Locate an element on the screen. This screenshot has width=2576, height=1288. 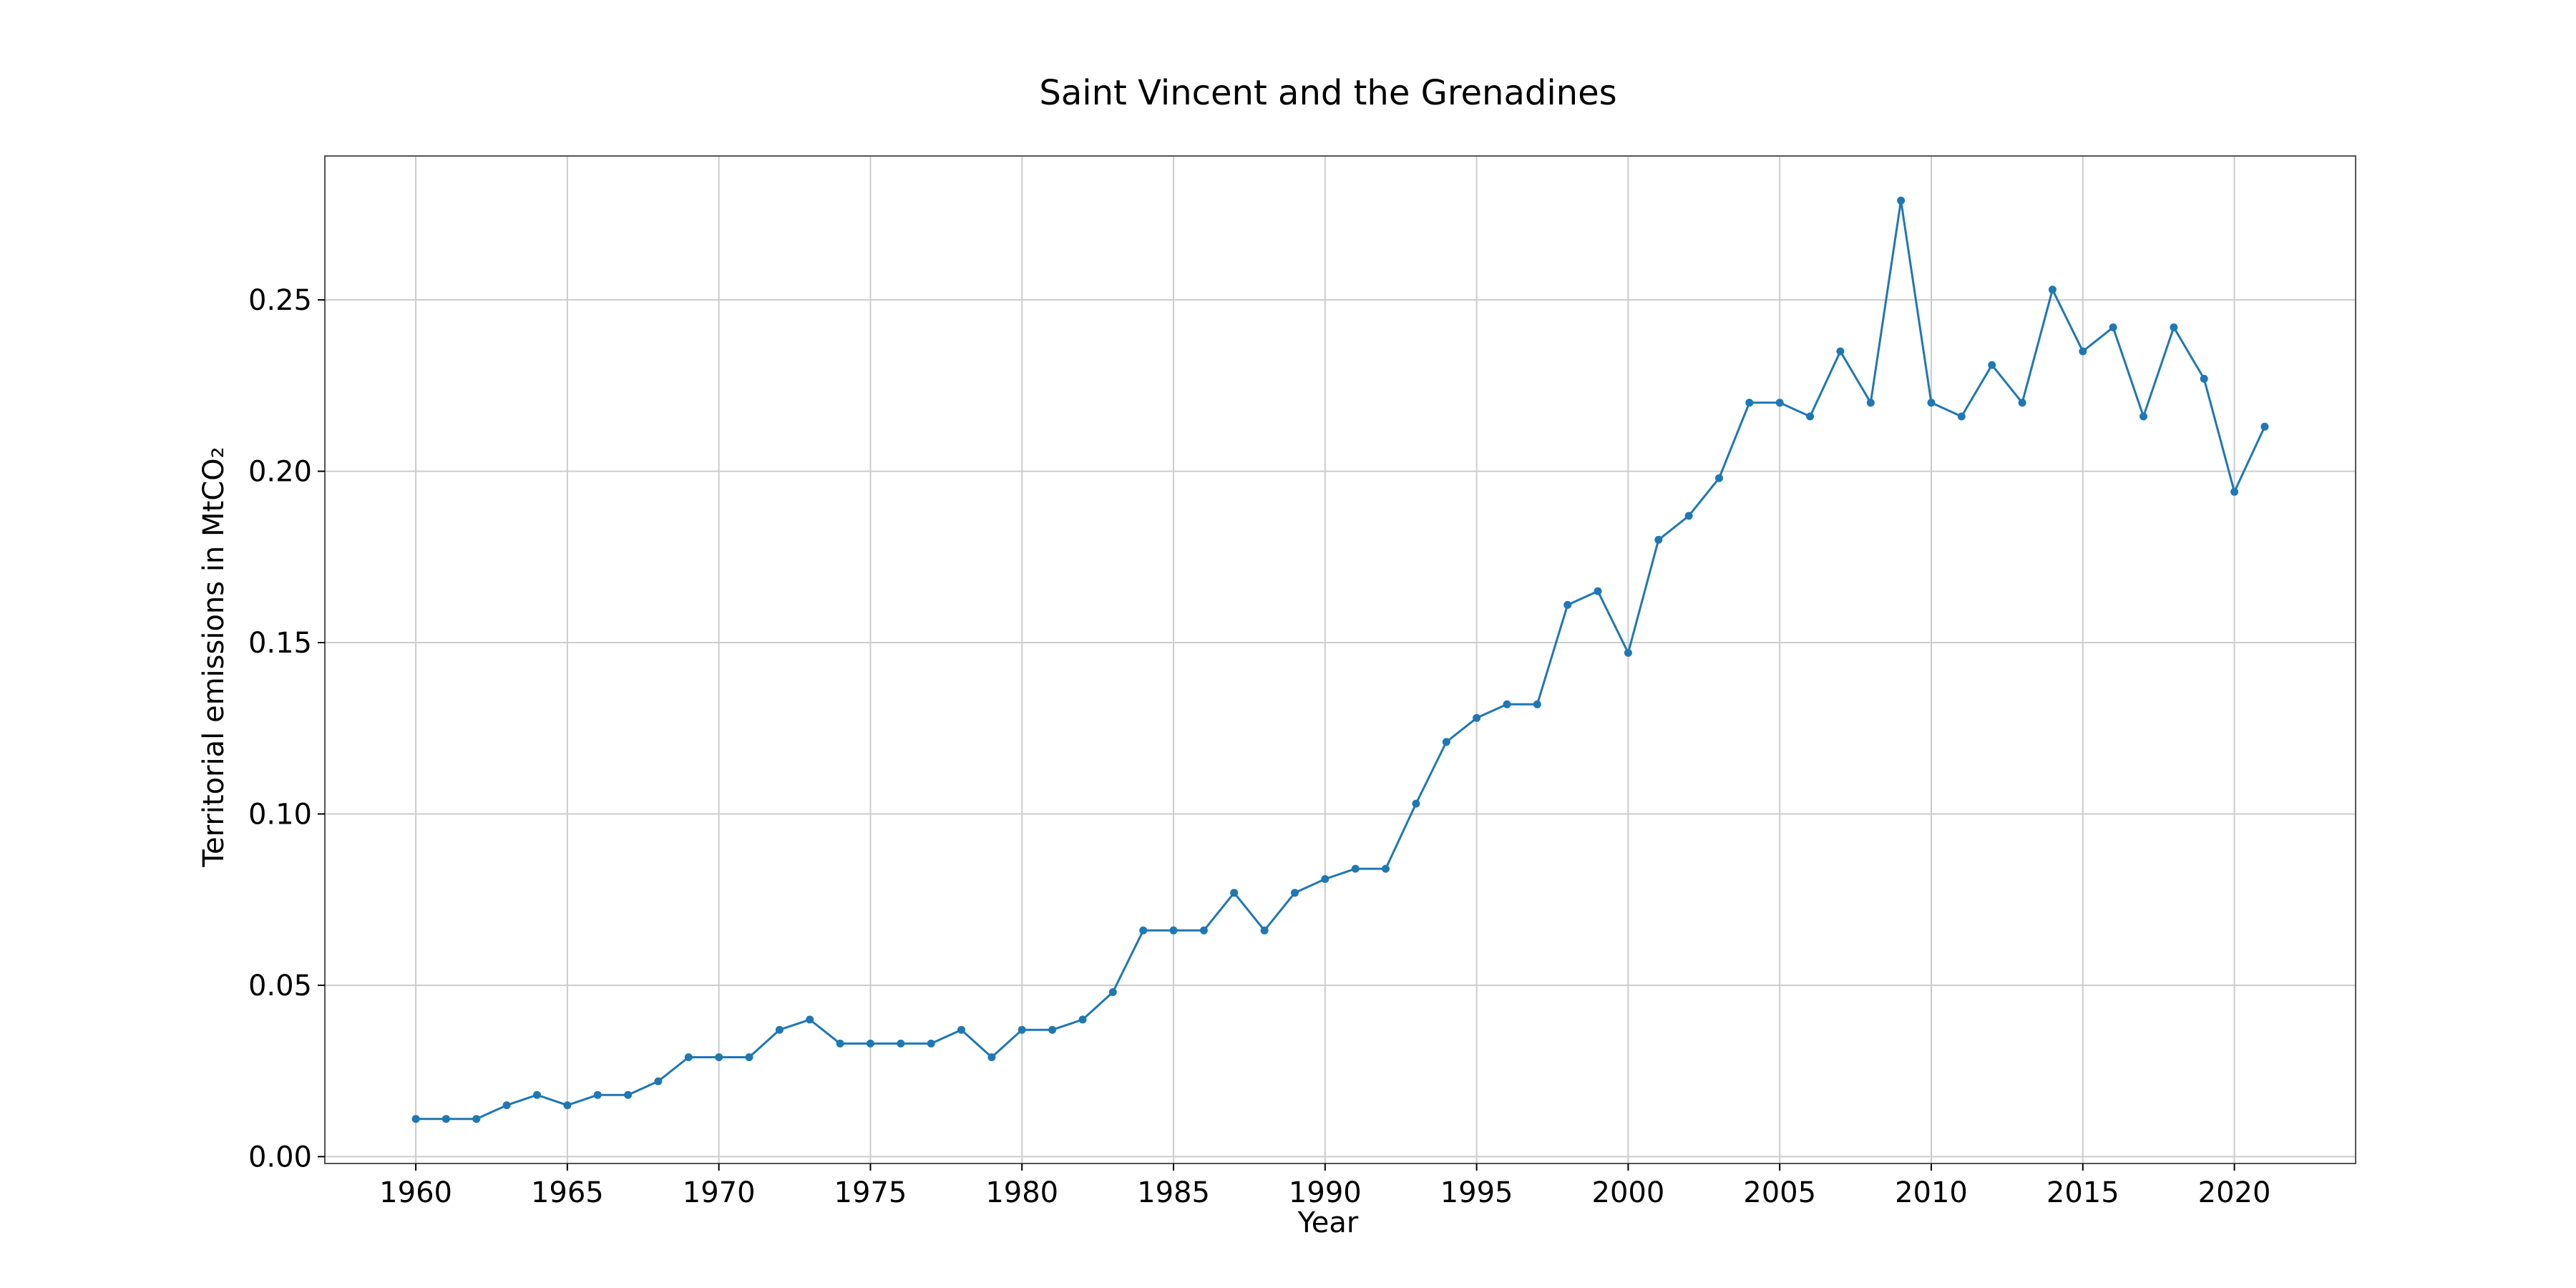
chart-title: Saint Vincent and the Grenadines is located at coordinates (1327, 93).